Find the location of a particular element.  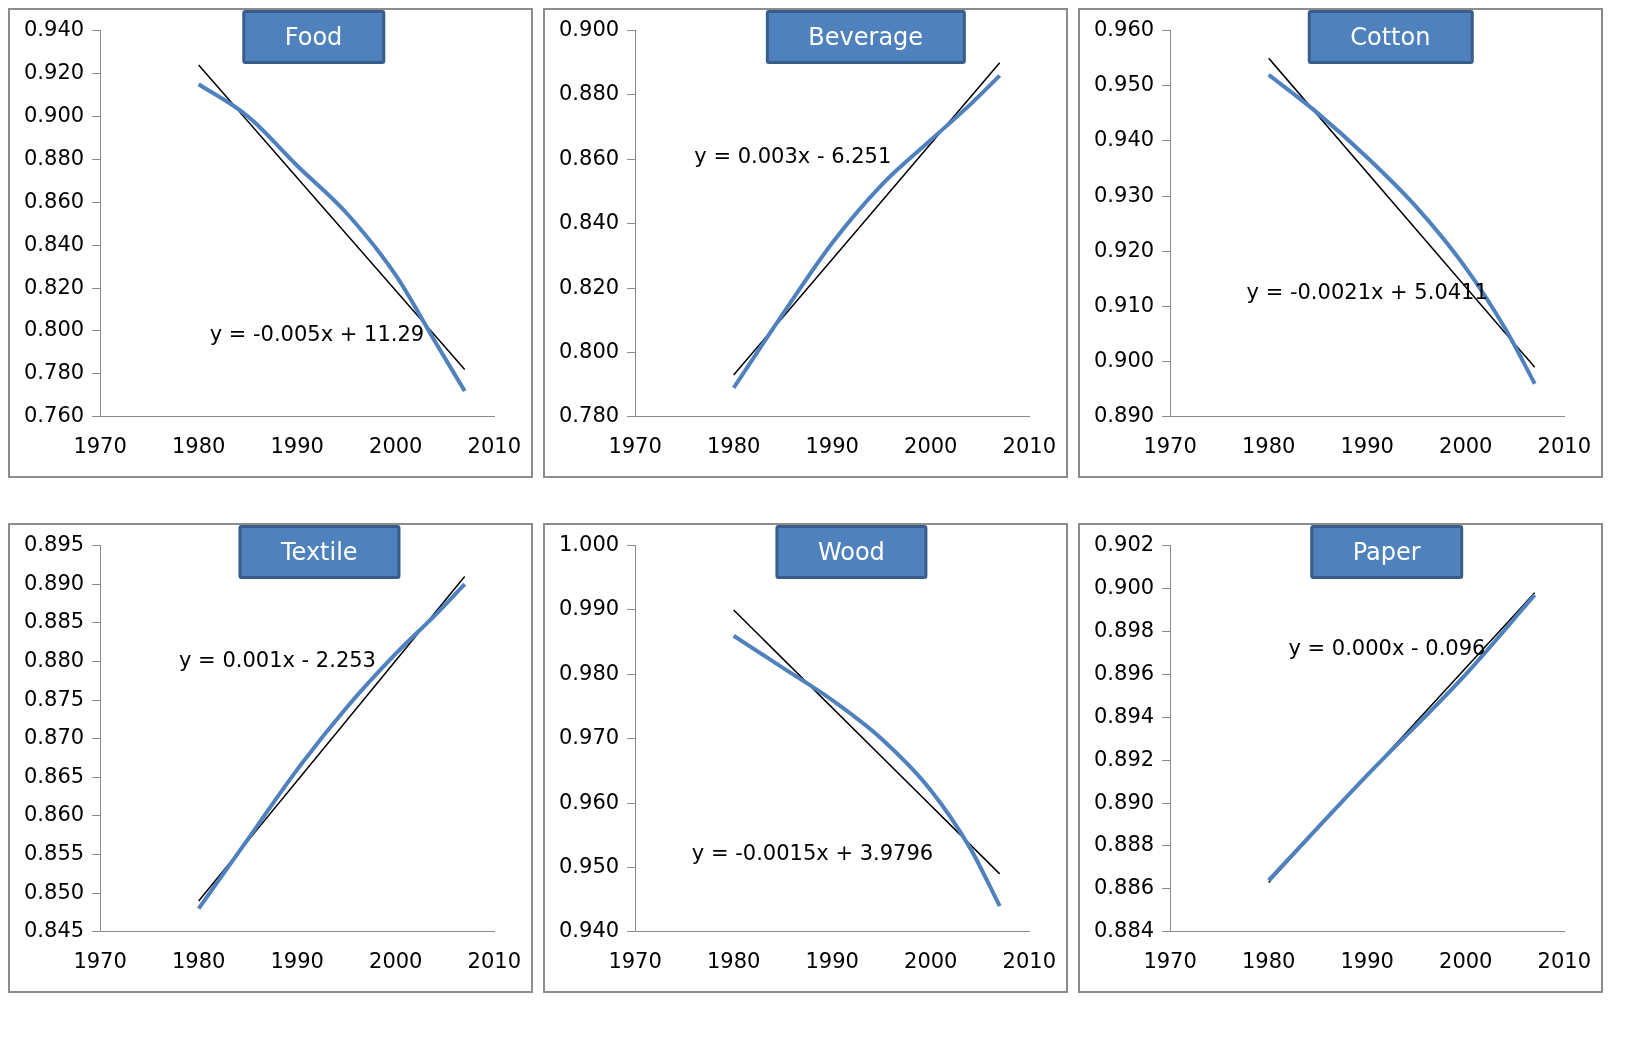

y-tick-label: 0.930 is located at coordinates (1124, 194).